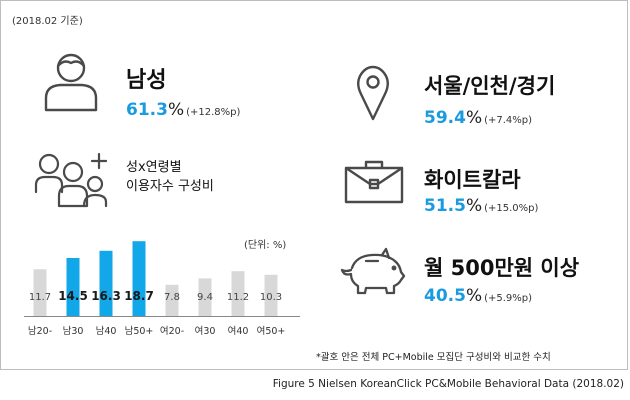 The image size is (630, 400). I want to click on bar-value-label: 11.7, so click(40, 297).